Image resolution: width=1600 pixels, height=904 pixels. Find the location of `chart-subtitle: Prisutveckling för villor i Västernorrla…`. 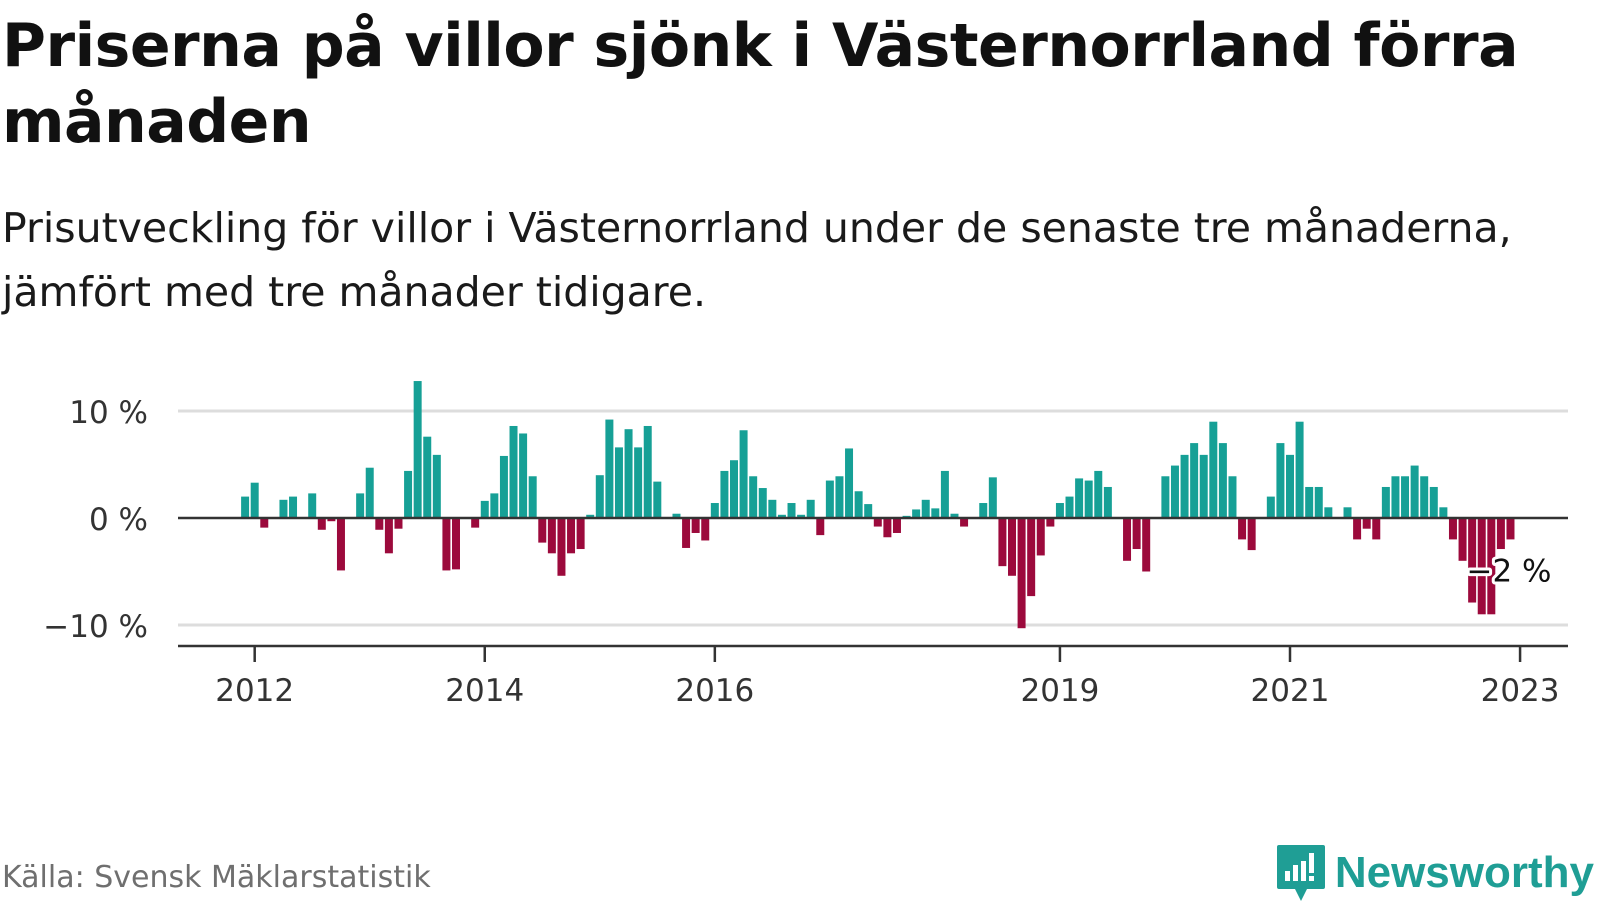

chart-subtitle: Prisutveckling för villor i Västernorrla… is located at coordinates (757, 260).